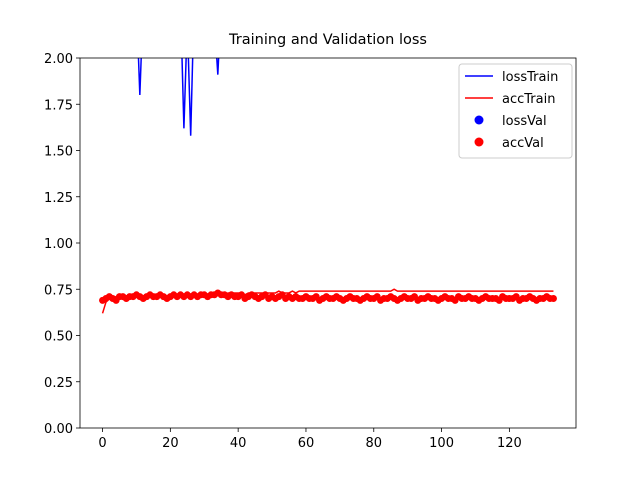  Describe the element at coordinates (58, 337) in the screenshot. I see `y-tick-label: 0.50` at that location.